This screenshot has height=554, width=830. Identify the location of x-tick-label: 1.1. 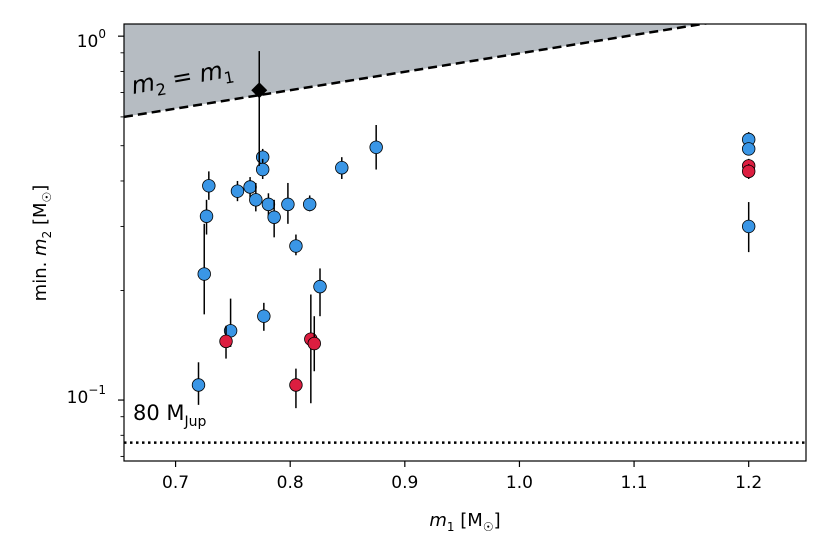
(634, 483).